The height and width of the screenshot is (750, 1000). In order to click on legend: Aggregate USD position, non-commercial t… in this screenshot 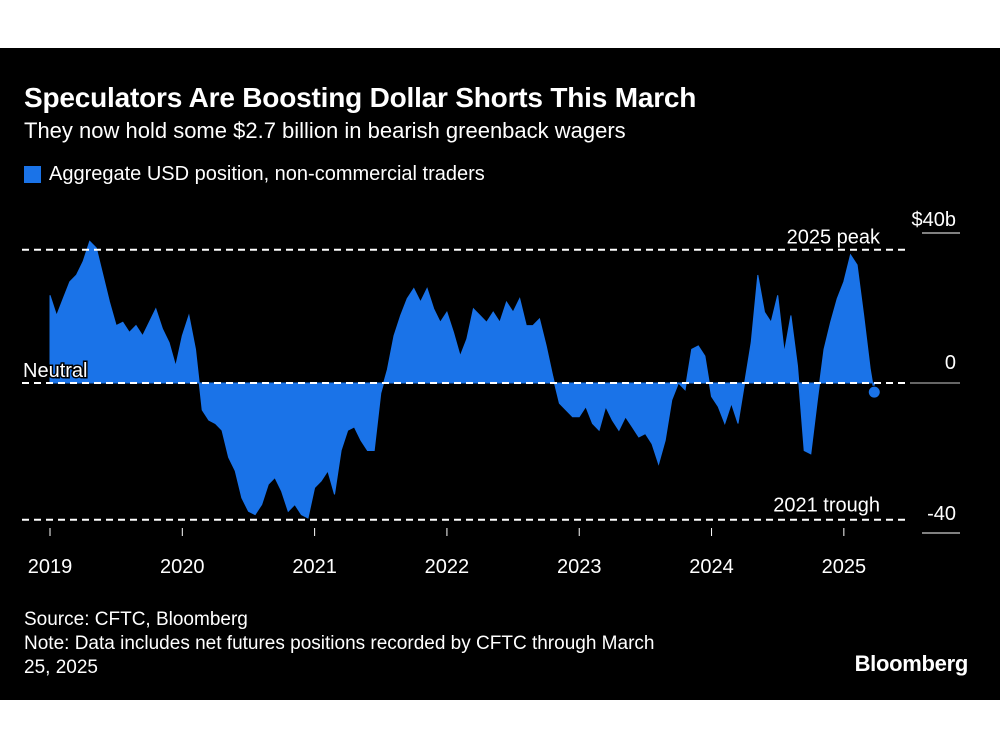, I will do `click(254, 174)`.